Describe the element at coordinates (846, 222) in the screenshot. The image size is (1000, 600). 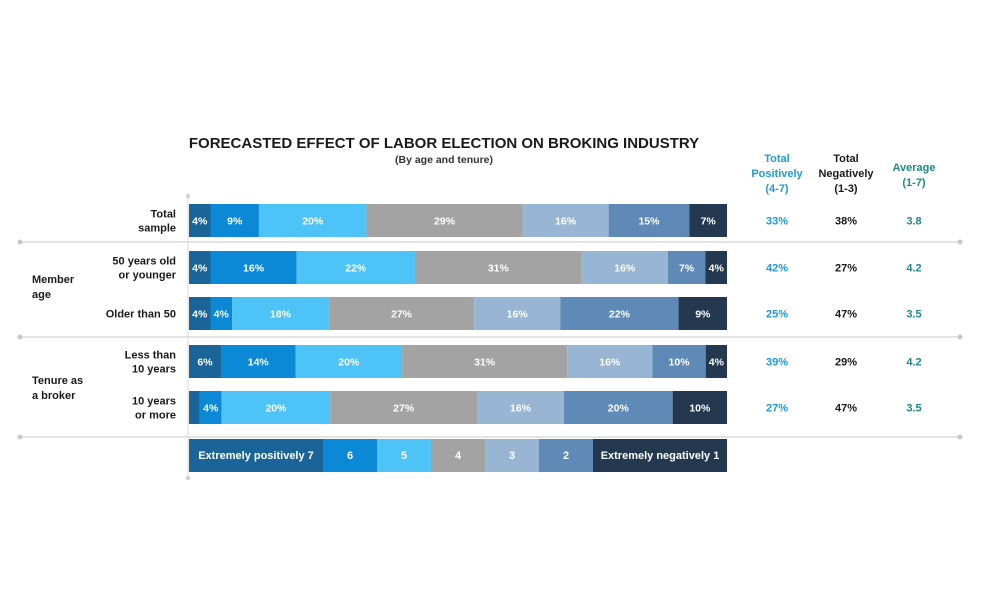
I see `summary-value: 38%` at that location.